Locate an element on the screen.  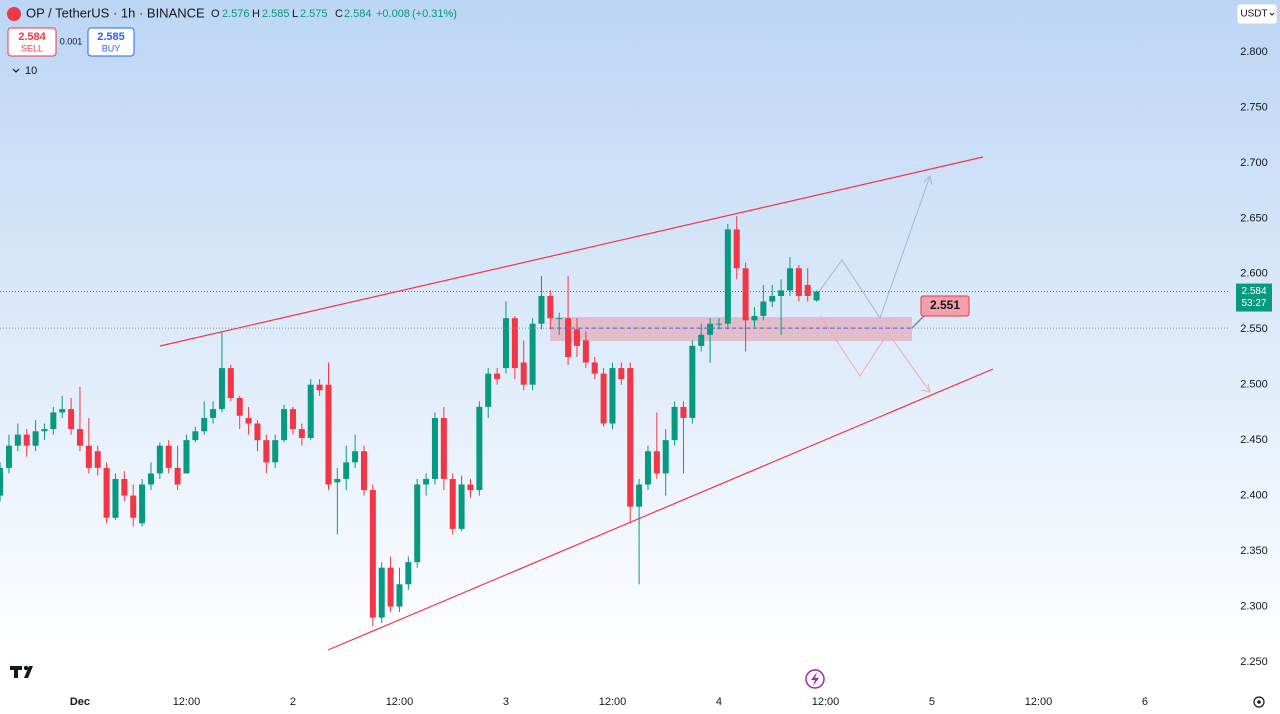
ohlc-value: 2.575 is located at coordinates (314, 14).